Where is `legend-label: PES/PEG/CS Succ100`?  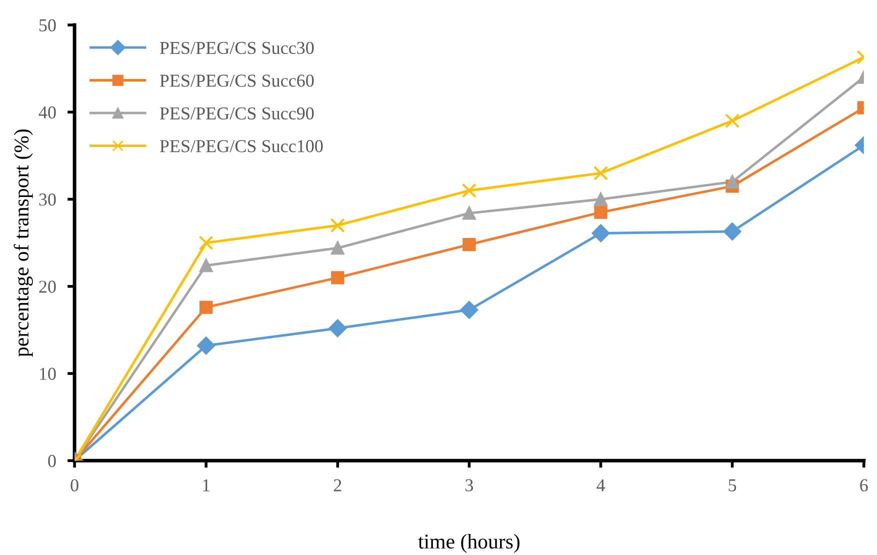 legend-label: PES/PEG/CS Succ100 is located at coordinates (241, 146).